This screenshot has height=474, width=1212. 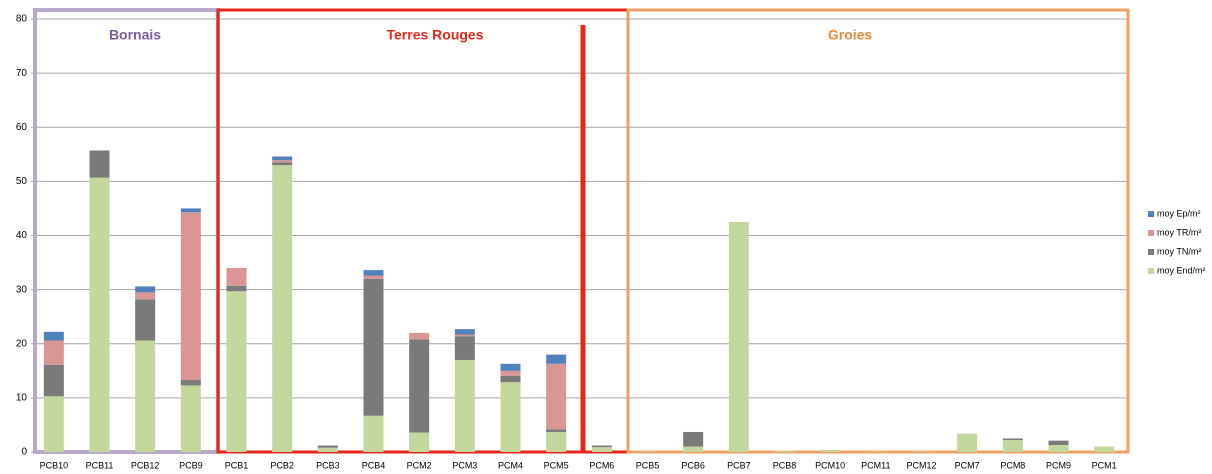 What do you see at coordinates (510, 465) in the screenshot?
I see `x-tick-label: PCM4` at bounding box center [510, 465].